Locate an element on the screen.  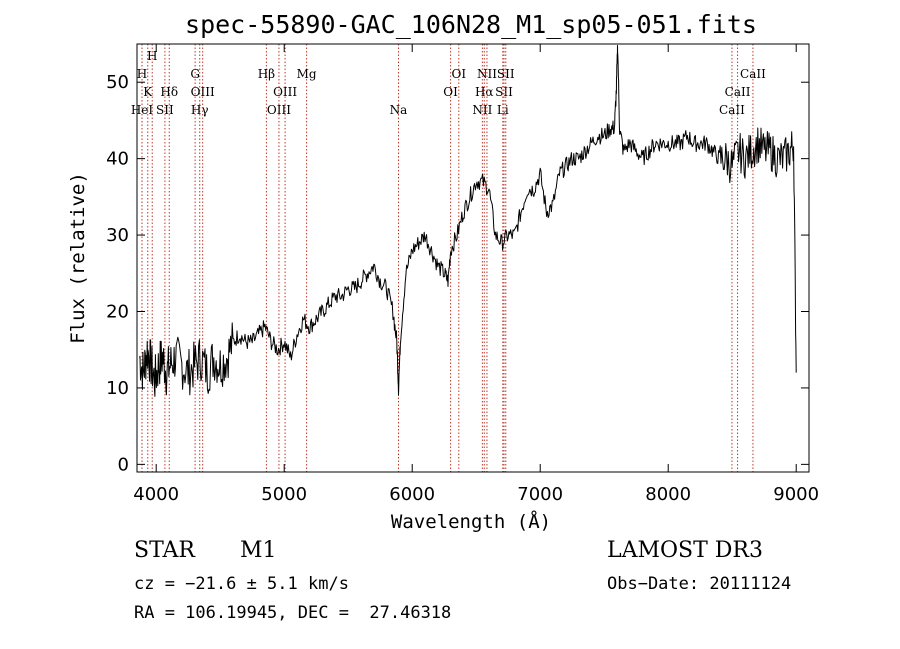
x-tick-label: 5000 is located at coordinates (284, 494).